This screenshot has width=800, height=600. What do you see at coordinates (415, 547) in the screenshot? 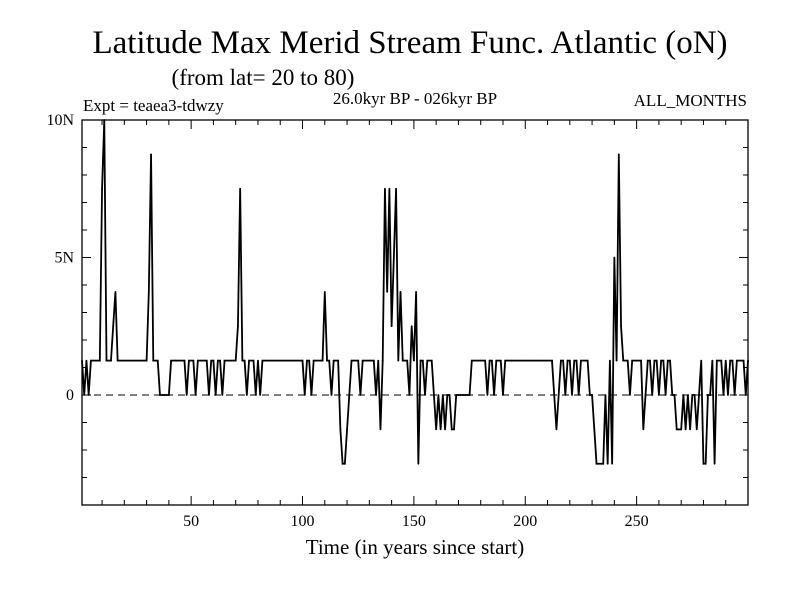
I see `x-axis-label: Time (in years since start)` at bounding box center [415, 547].